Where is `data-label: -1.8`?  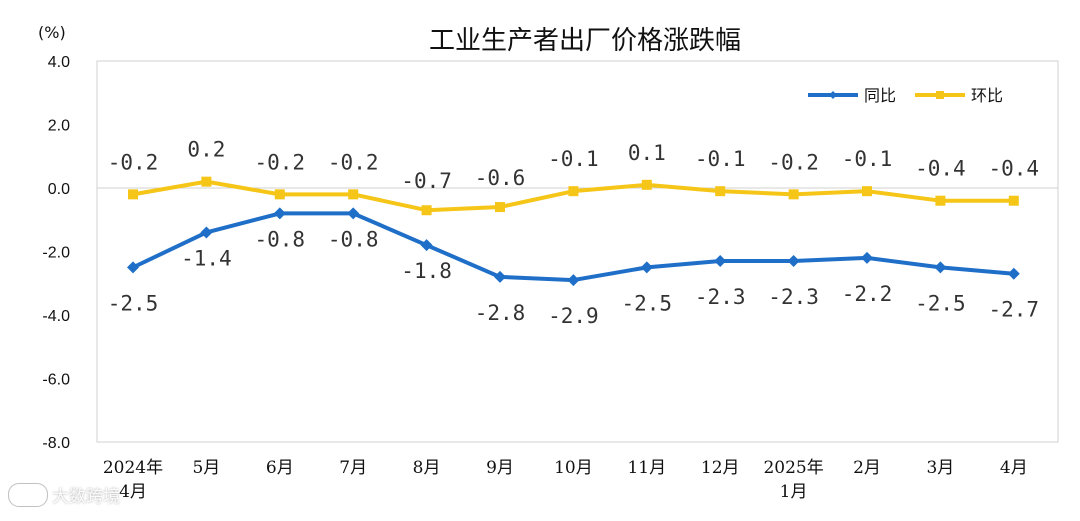
data-label: -1.8 is located at coordinates (426, 271).